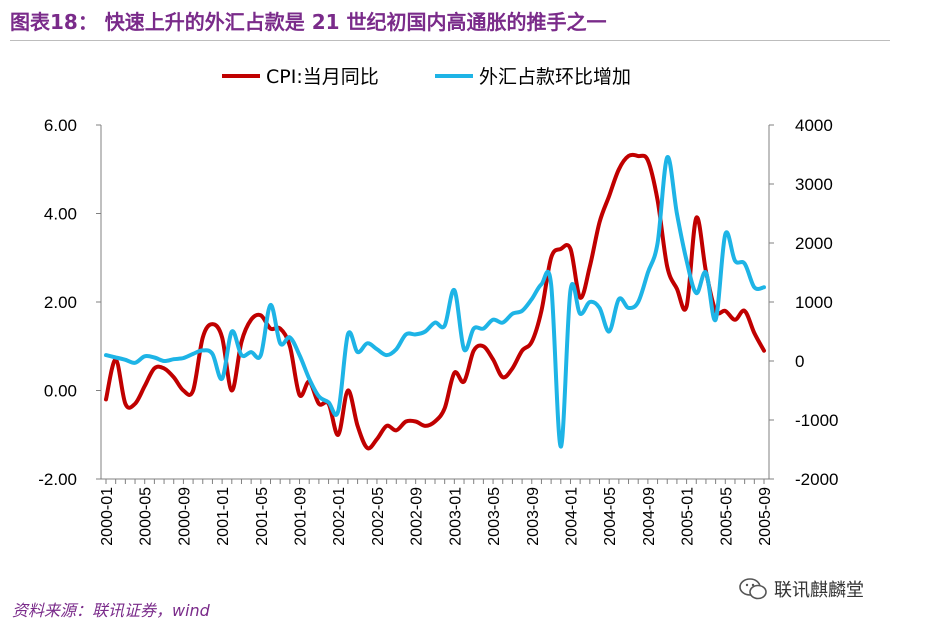 The height and width of the screenshot is (630, 926). What do you see at coordinates (308, 22) in the screenshot?
I see `figure-title: 图表18： 快速上升的外汇占款是 21 世纪初国内高通胀的推手之一` at bounding box center [308, 22].